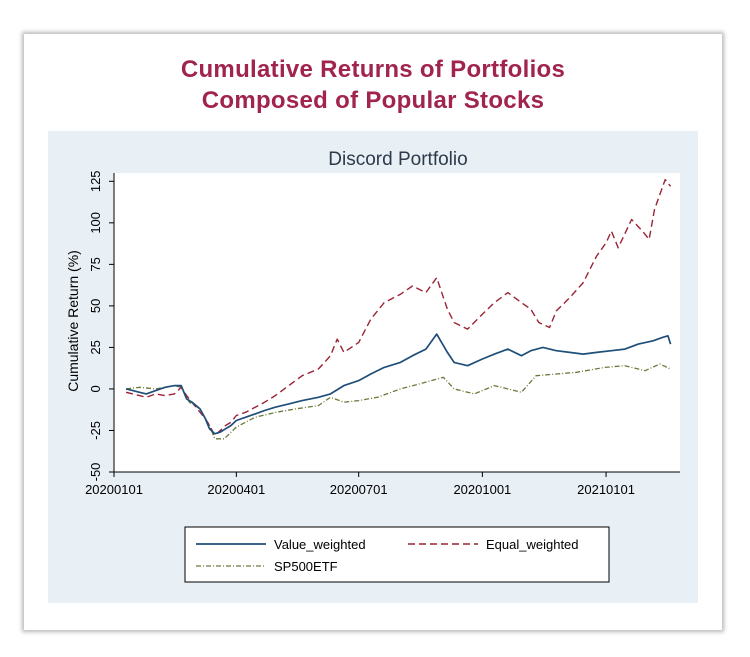  Describe the element at coordinates (606, 489) in the screenshot. I see `x-tick-label: 20210101` at that location.